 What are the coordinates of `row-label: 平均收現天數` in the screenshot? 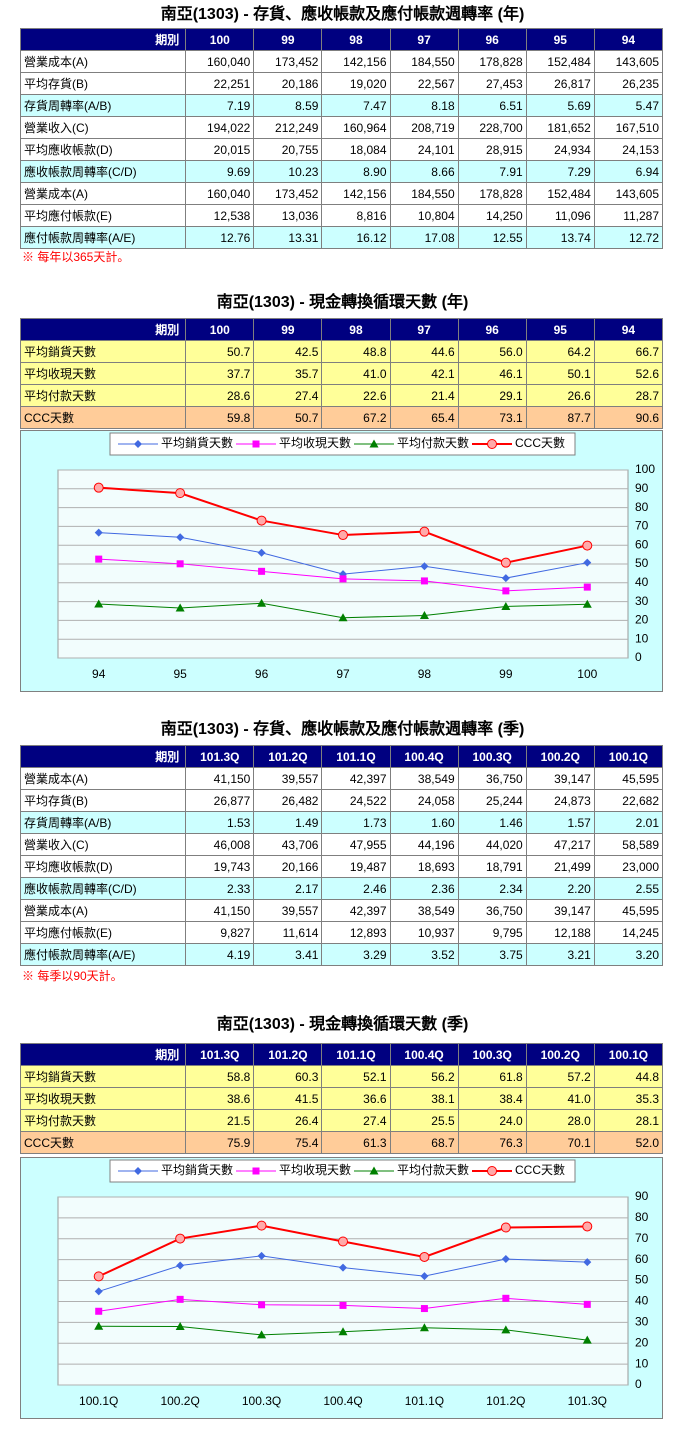 It's located at (103, 373).